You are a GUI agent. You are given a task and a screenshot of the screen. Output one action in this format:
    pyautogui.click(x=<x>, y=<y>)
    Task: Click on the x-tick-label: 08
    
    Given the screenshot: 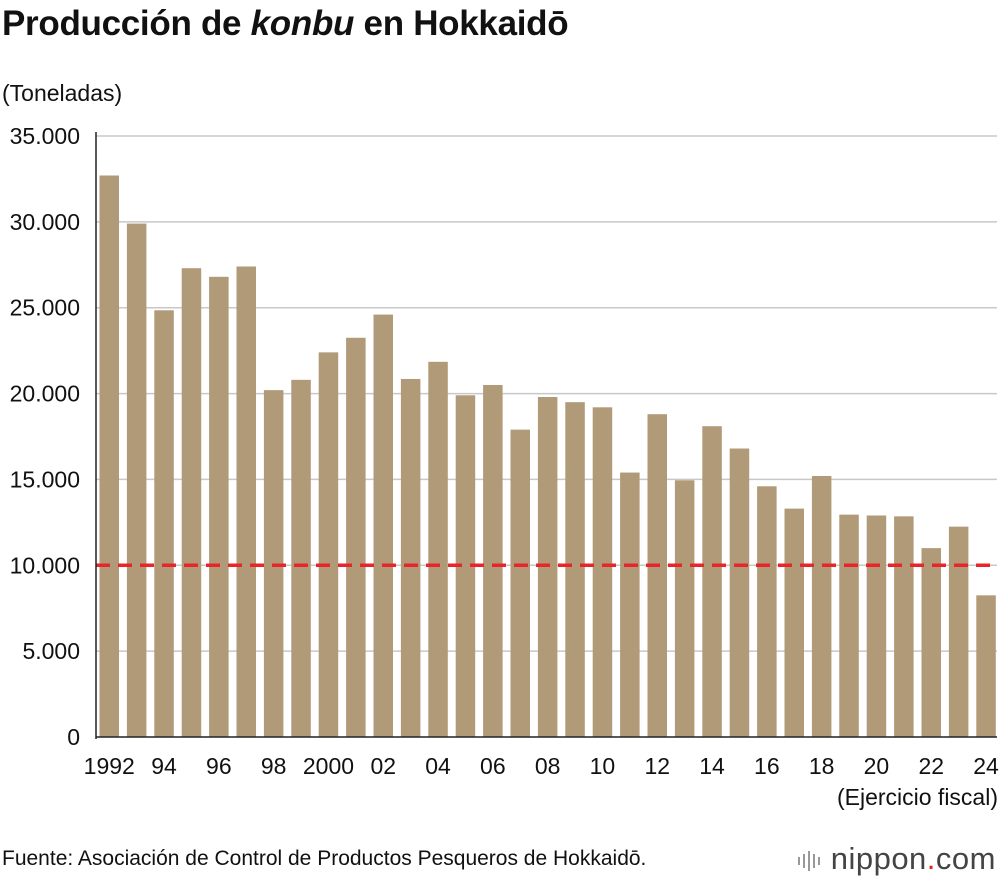 What is the action you would take?
    pyautogui.click(x=548, y=766)
    